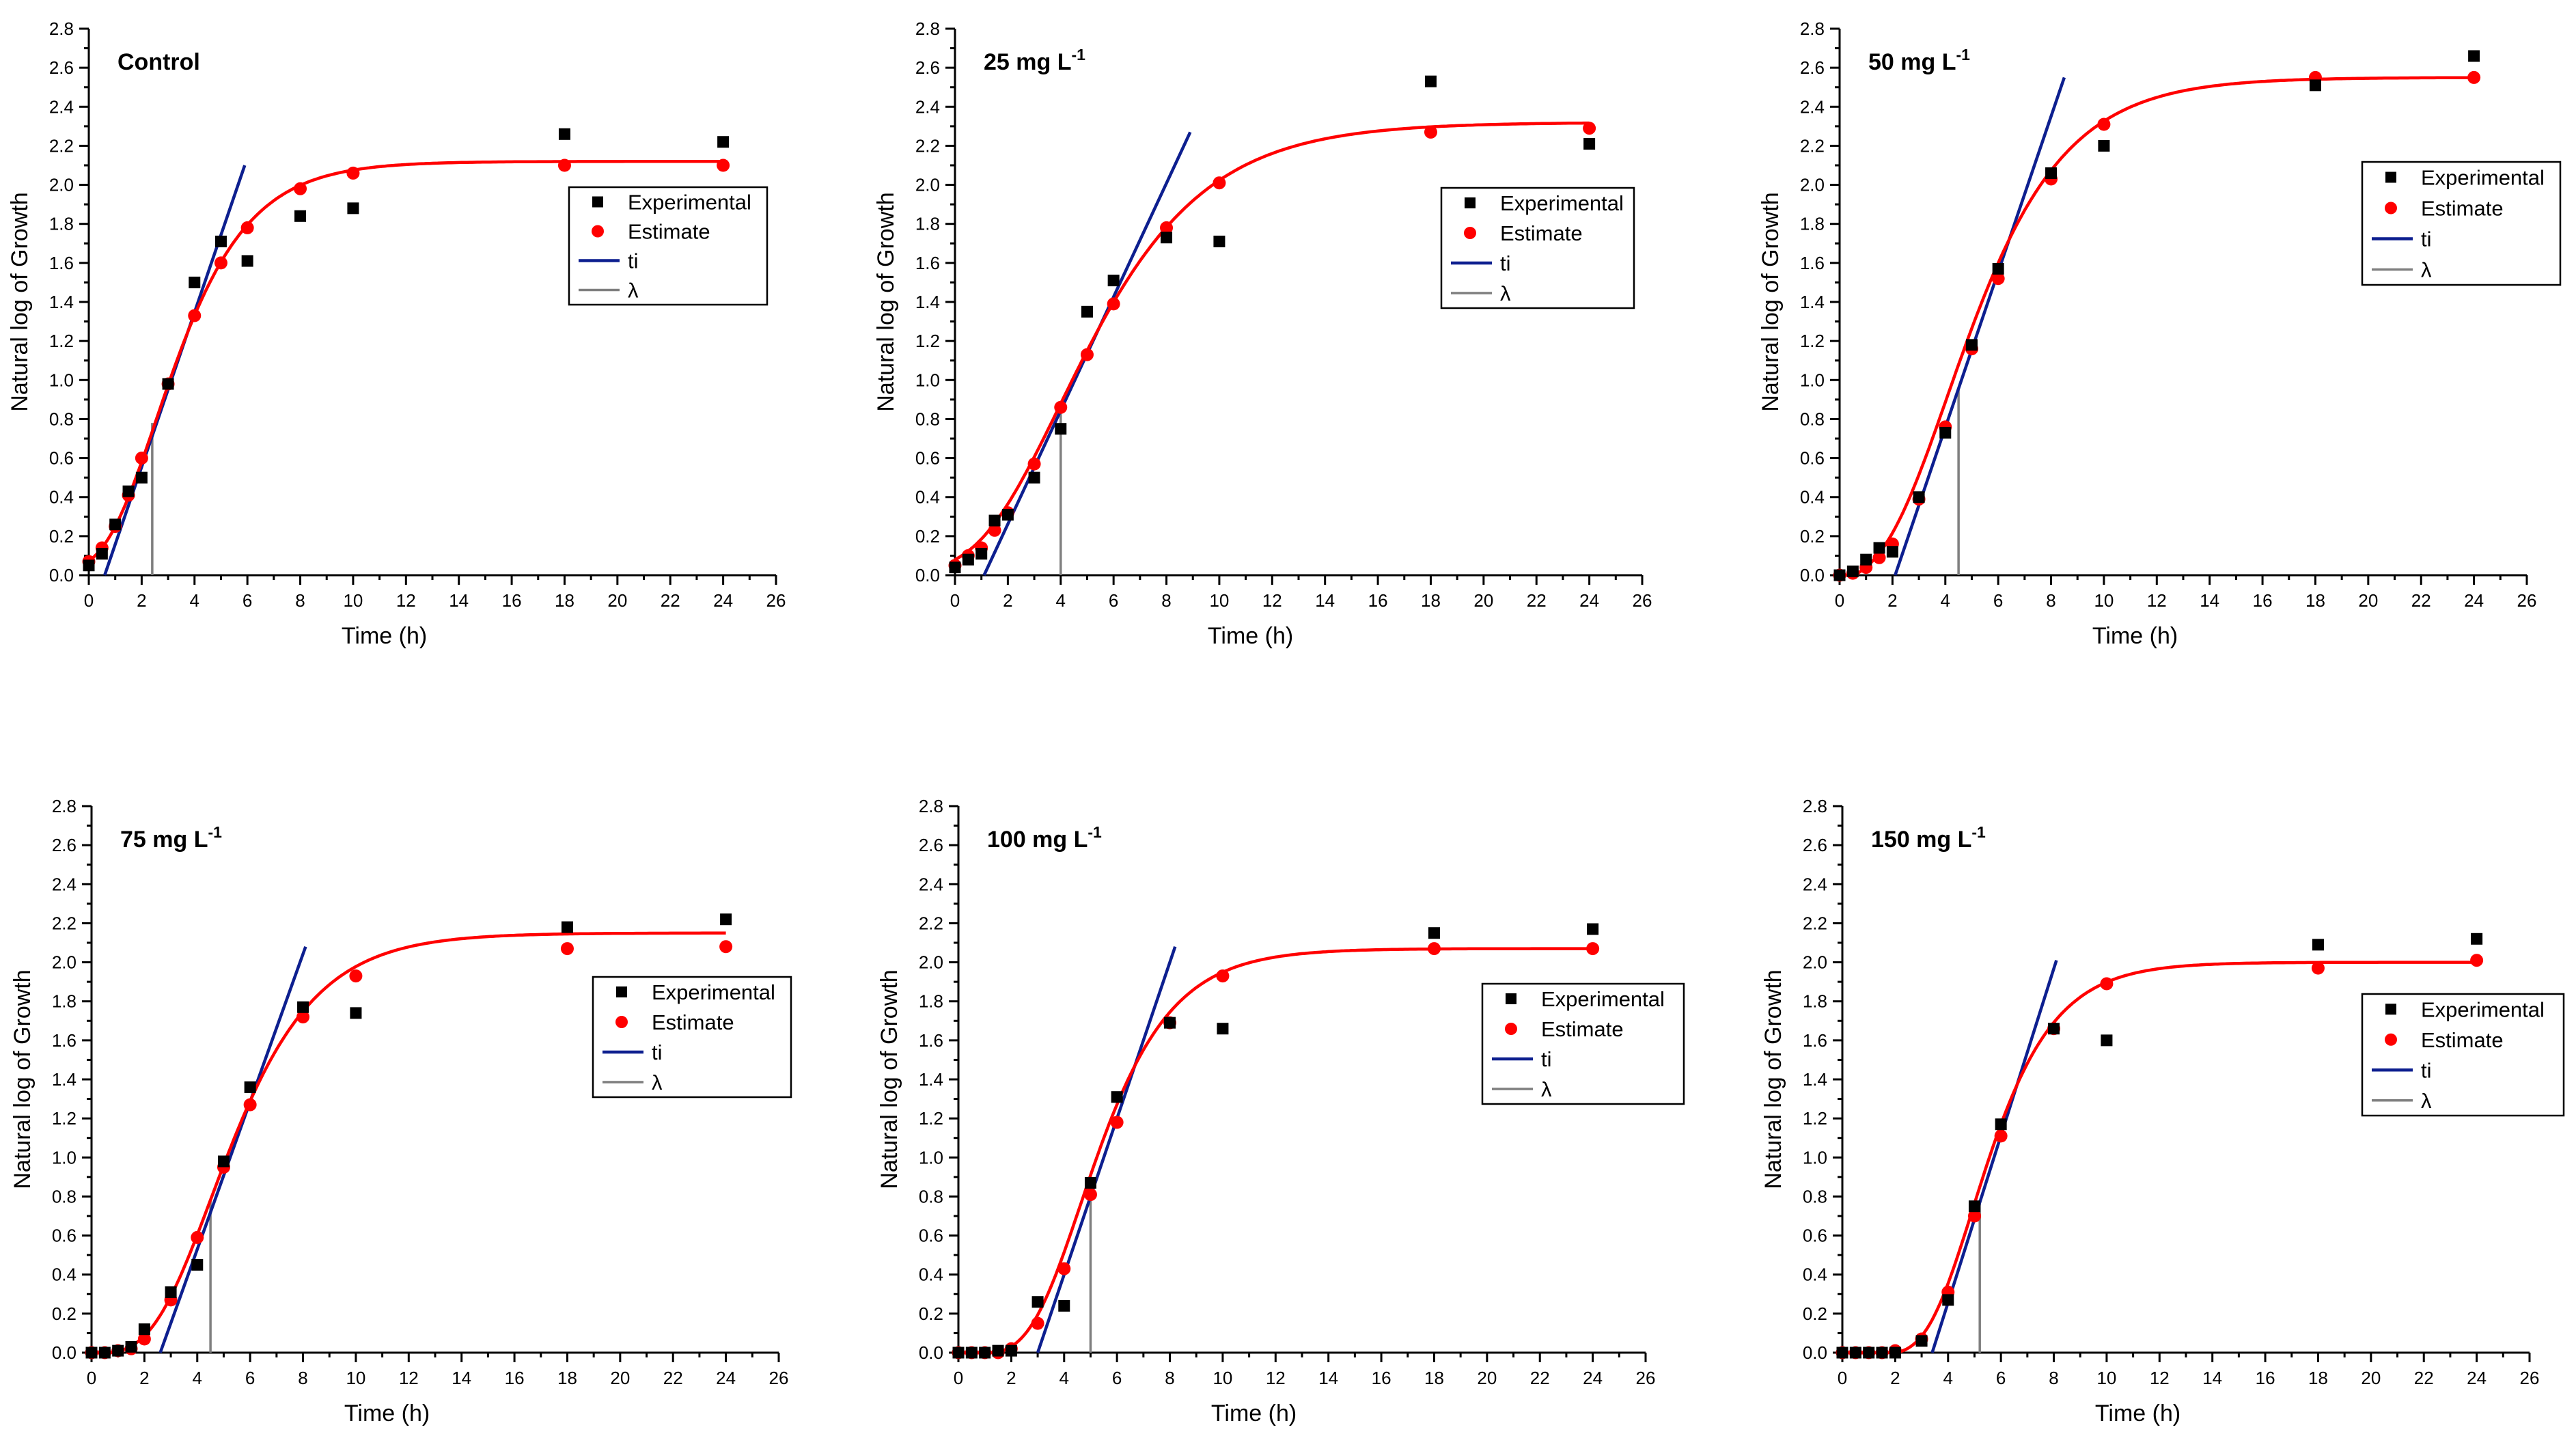  What do you see at coordinates (931, 1353) in the screenshot?
I see `y-tick-label: 0.0` at bounding box center [931, 1353].